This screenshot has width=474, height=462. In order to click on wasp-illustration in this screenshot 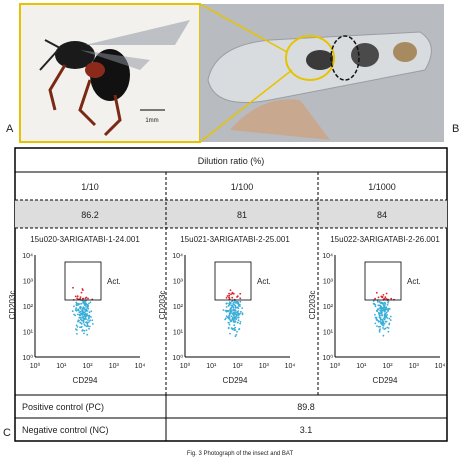, I will do `click(114, 78)`.